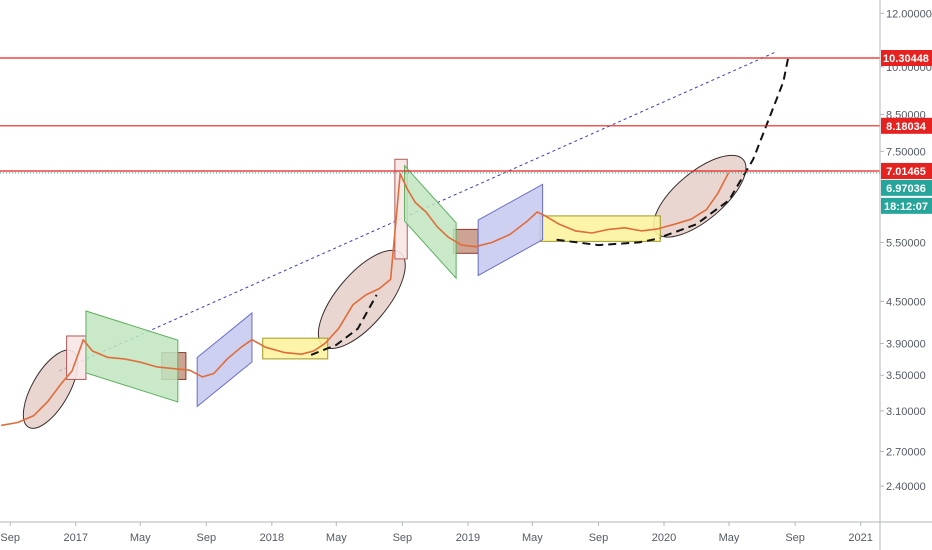 The image size is (932, 550). I want to click on time-tick-label: 2021, so click(860, 538).